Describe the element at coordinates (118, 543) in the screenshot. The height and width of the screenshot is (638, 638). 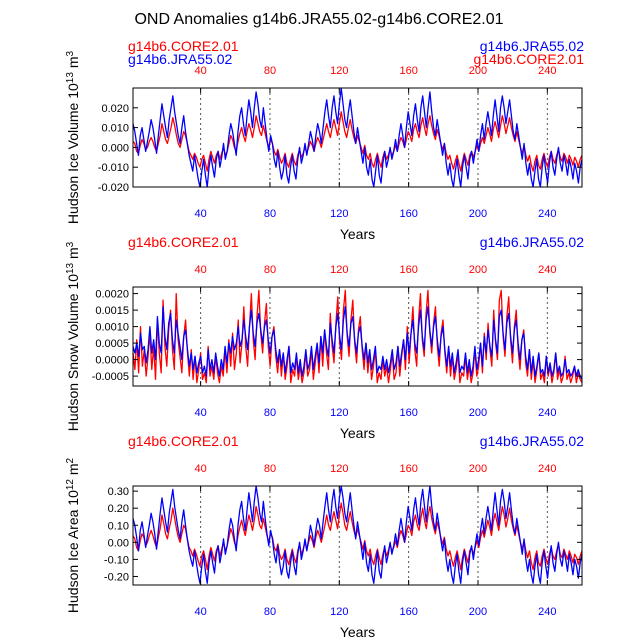
I see `y-tick-label: 0.00` at that location.